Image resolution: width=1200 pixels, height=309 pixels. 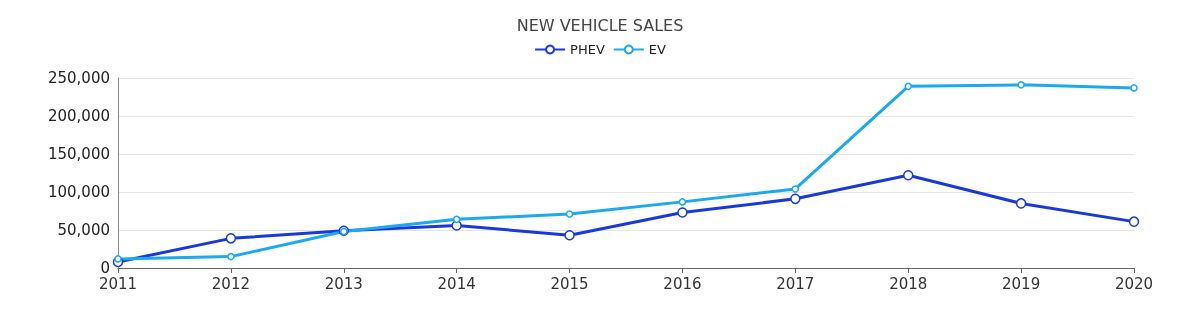 What do you see at coordinates (456, 283) in the screenshot?
I see `x-tick-label: 2014` at bounding box center [456, 283].